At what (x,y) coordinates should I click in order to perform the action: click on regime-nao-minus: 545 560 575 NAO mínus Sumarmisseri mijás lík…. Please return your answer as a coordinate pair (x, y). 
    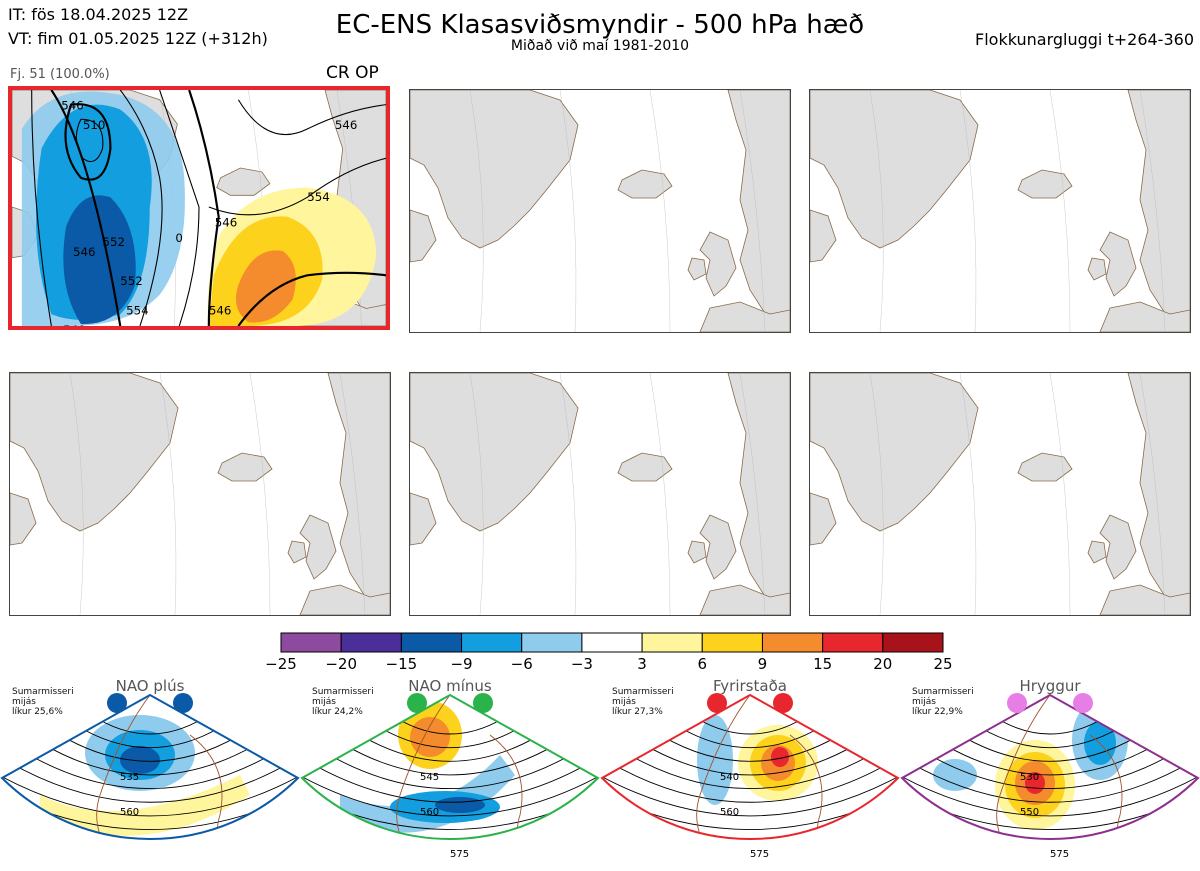
    Looking at the image, I should click on (450, 773).